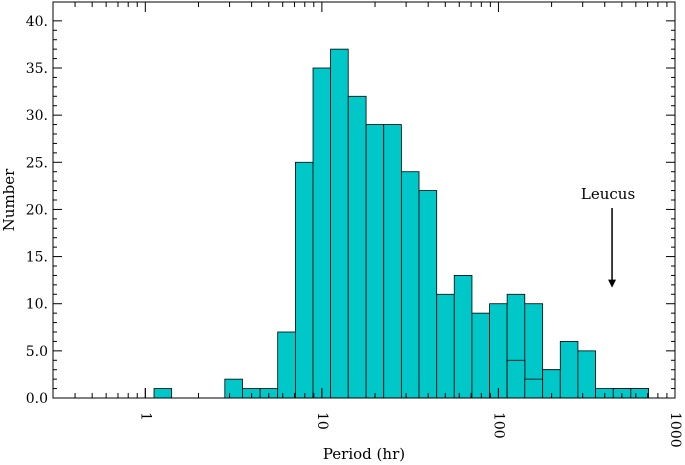  Describe the element at coordinates (322, 421) in the screenshot. I see `x-tick-label: 10` at that location.